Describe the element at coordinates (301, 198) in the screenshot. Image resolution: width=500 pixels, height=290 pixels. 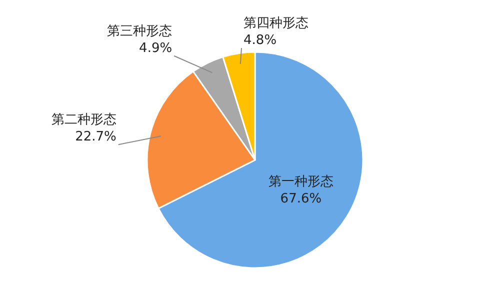
I see `data-label: 67.6%` at that location.